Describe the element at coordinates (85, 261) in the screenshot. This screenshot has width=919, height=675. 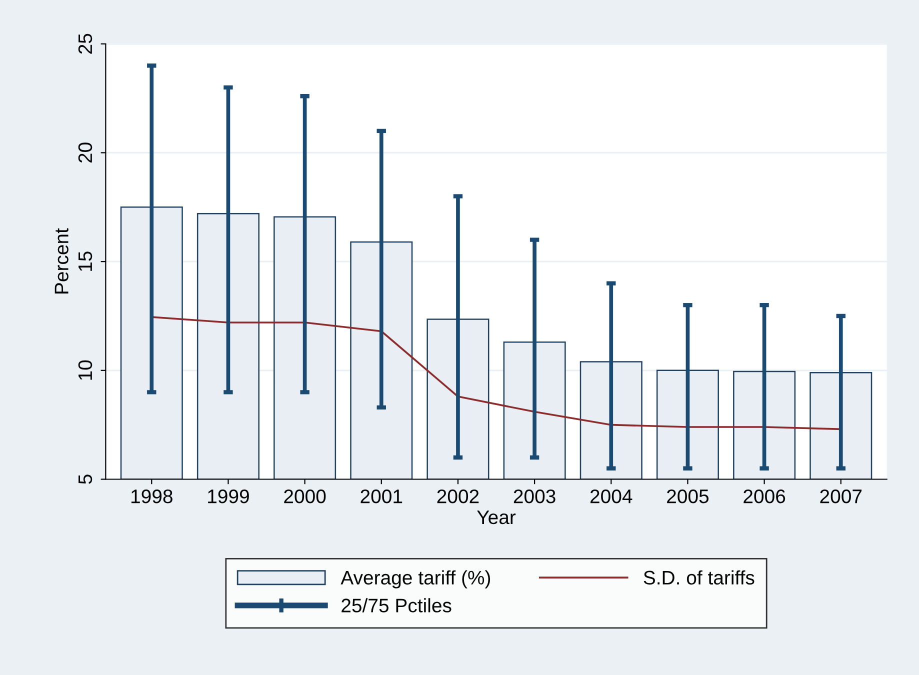
I see `y-tick-label: 15` at that location.